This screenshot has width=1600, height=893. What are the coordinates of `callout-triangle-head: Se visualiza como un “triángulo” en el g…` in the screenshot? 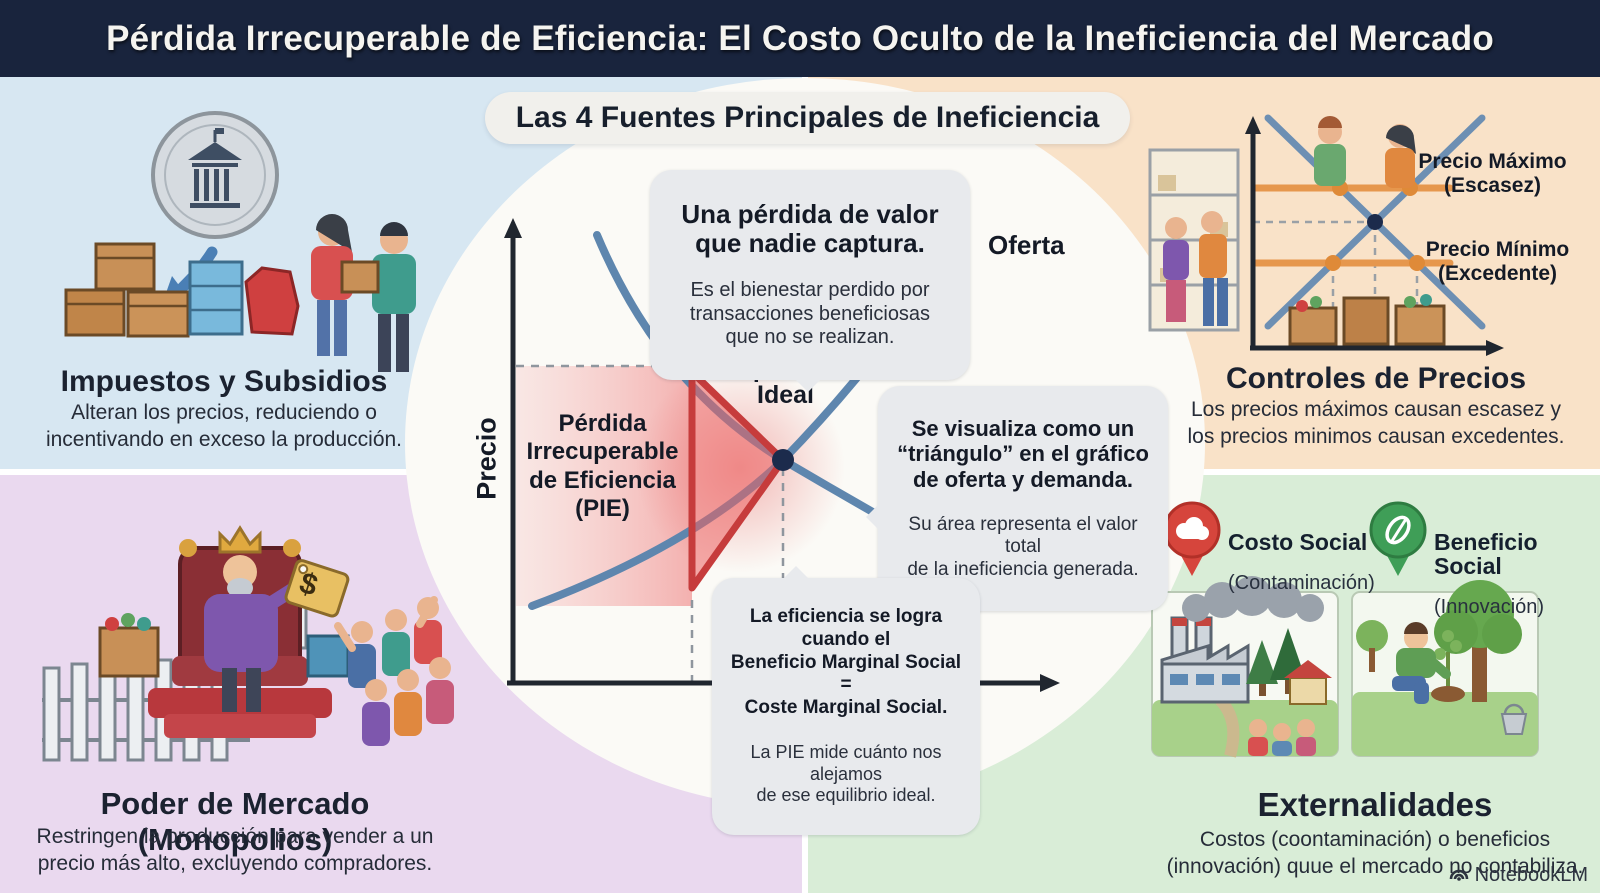 It's located at (1023, 454).